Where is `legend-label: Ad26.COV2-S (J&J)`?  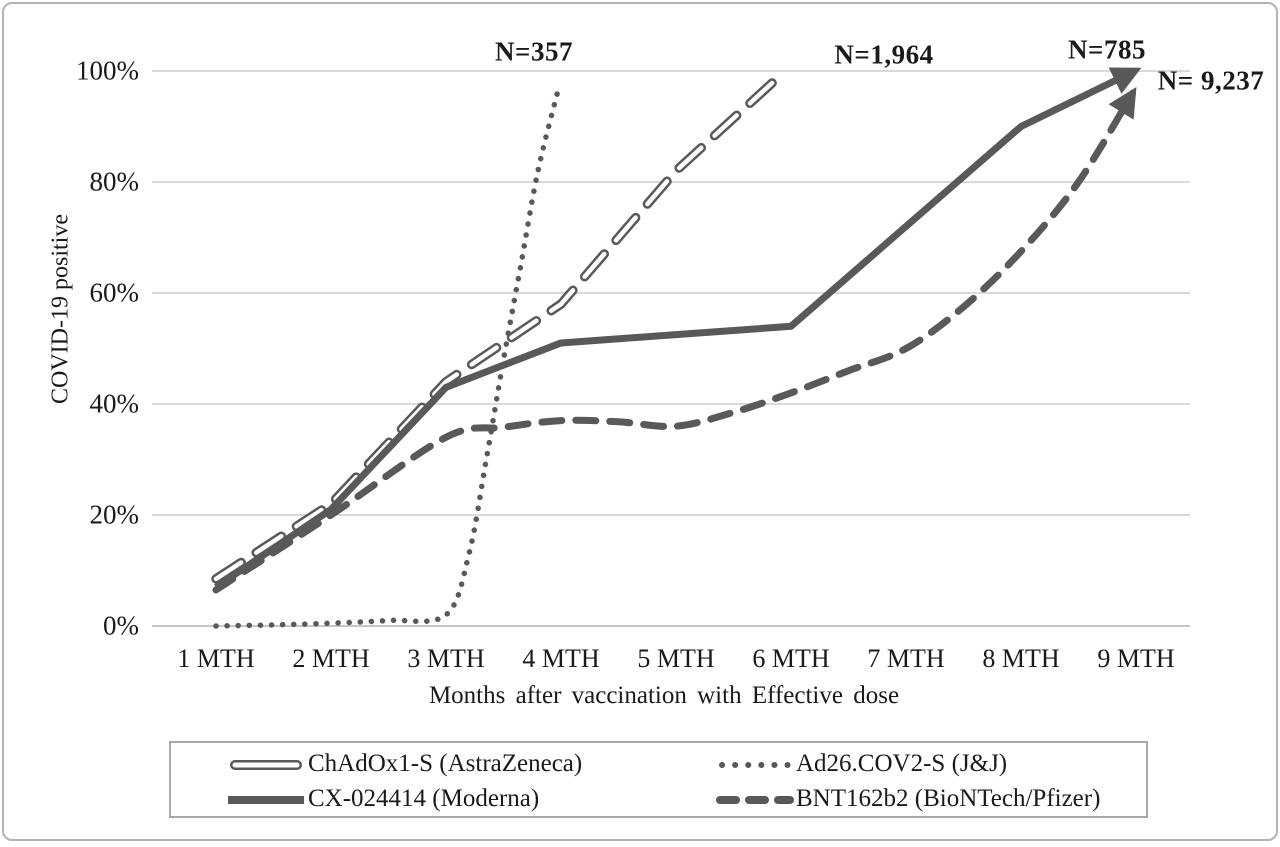 legend-label: Ad26.COV2-S (J&J) is located at coordinates (902, 763).